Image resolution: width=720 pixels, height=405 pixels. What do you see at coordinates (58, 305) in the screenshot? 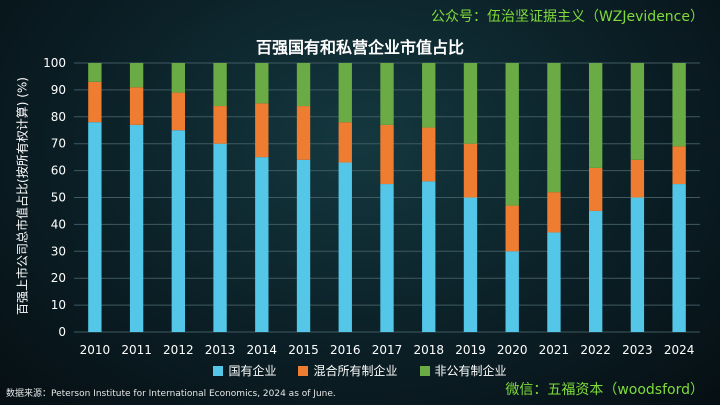
I see `y-tick-label: 10` at bounding box center [58, 305].